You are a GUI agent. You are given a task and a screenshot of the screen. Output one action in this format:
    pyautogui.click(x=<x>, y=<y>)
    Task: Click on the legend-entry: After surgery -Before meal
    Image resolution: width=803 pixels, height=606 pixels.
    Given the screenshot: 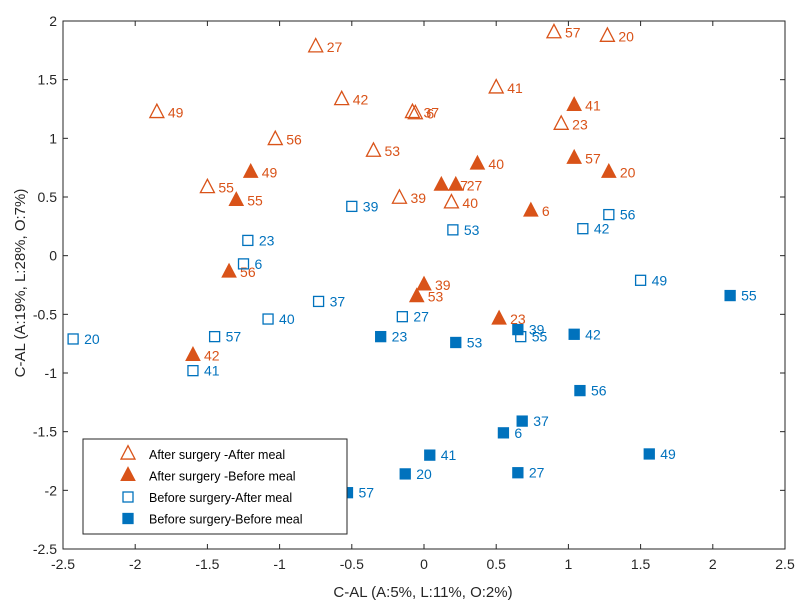 What is the action you would take?
    pyautogui.click(x=208, y=475)
    